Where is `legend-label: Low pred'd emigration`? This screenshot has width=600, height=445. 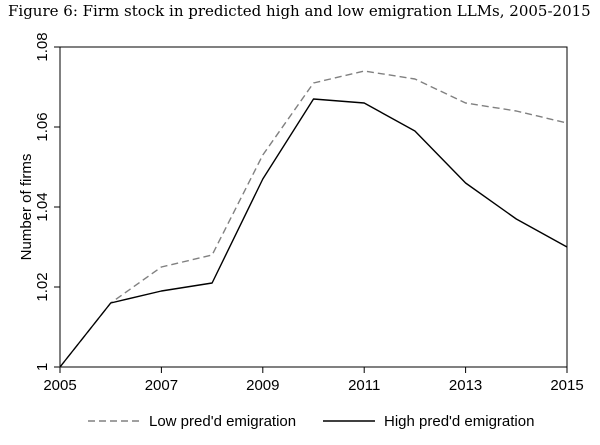 legend-label: Low pred'd emigration is located at coordinates (222, 421).